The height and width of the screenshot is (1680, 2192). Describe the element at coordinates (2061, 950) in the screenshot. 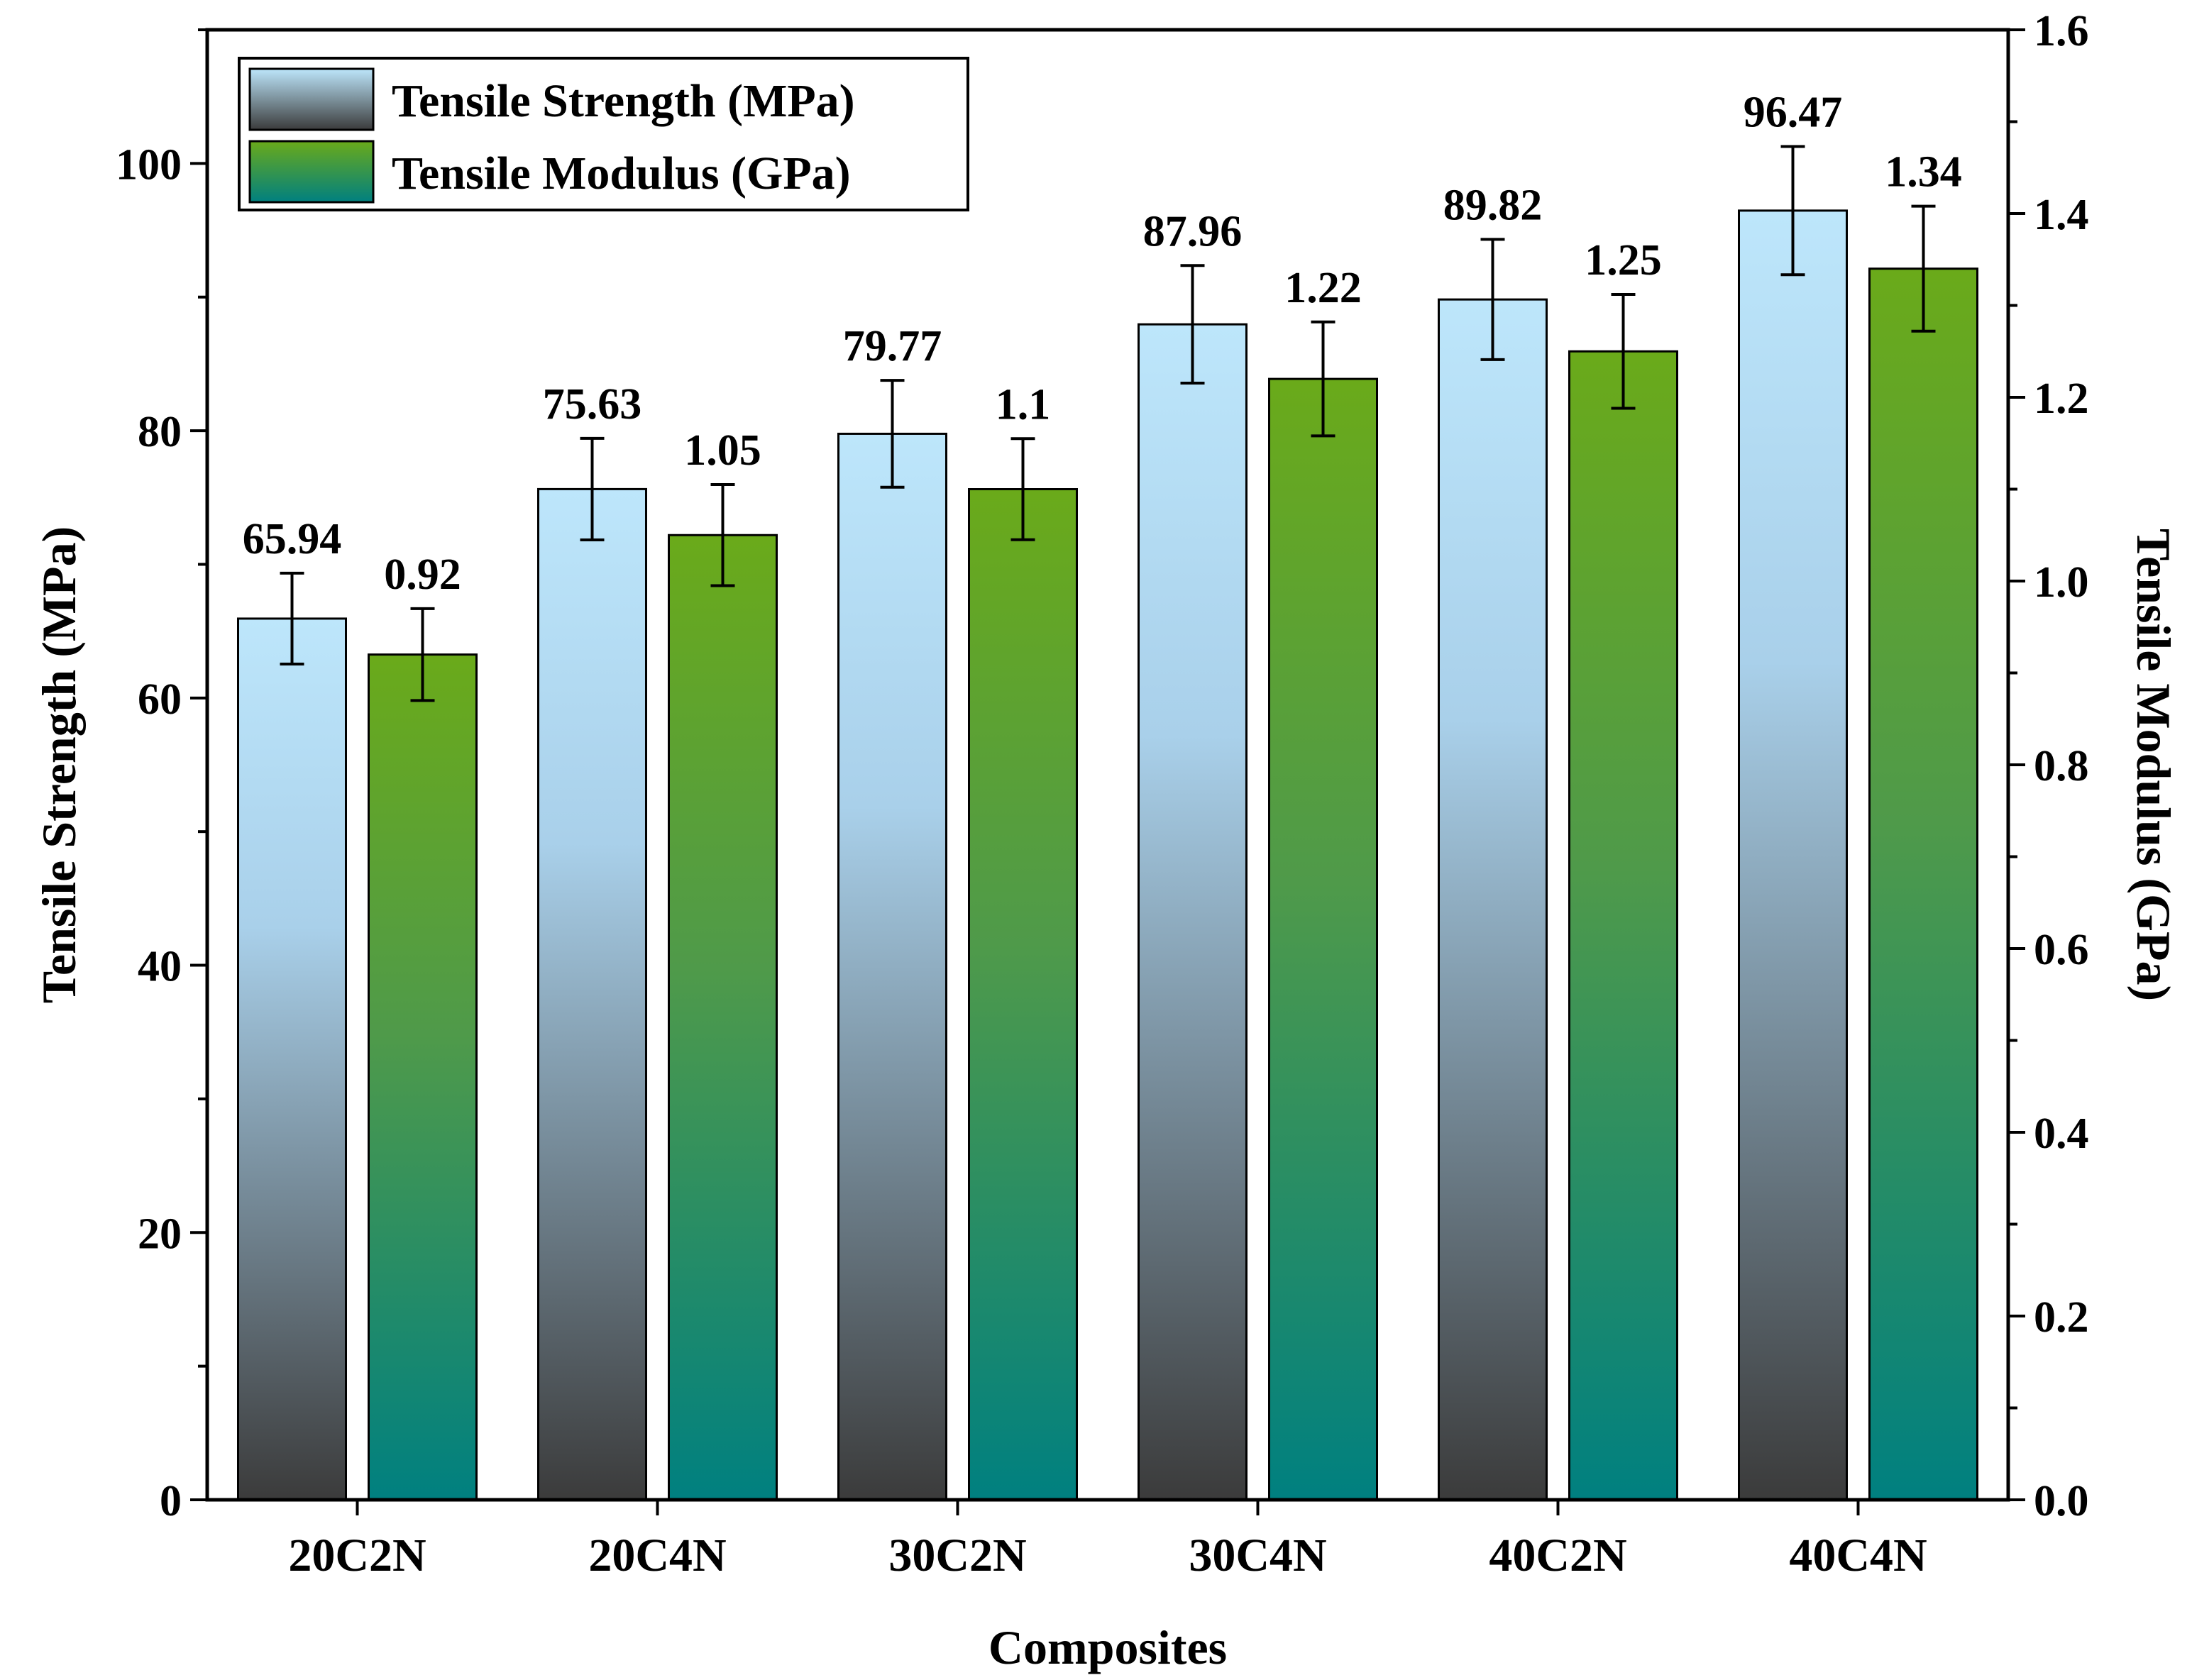

I see `right-tick-label: 0.6` at that location.